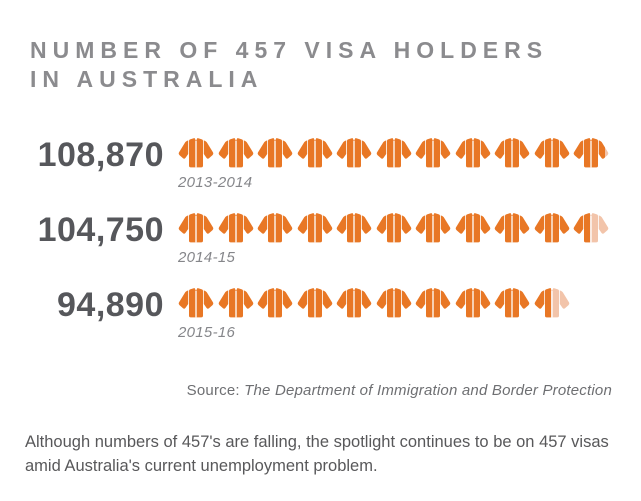  I want to click on year-label: 2013-2014, so click(215, 182).